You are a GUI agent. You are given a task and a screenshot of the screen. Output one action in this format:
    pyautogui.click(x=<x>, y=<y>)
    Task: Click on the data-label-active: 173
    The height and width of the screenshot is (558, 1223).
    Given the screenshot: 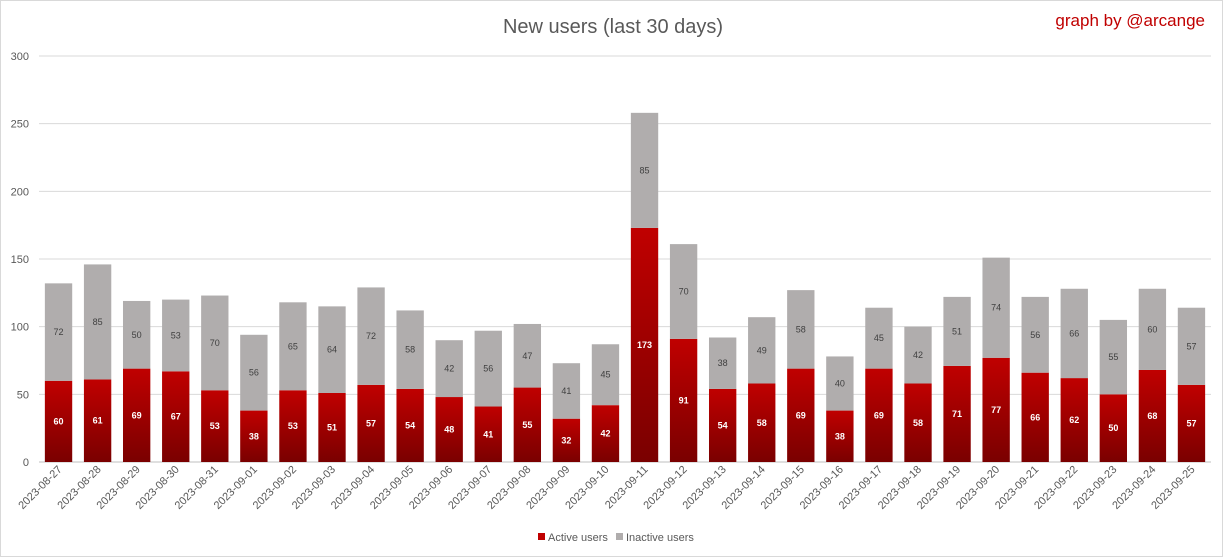 What is the action you would take?
    pyautogui.click(x=644, y=345)
    